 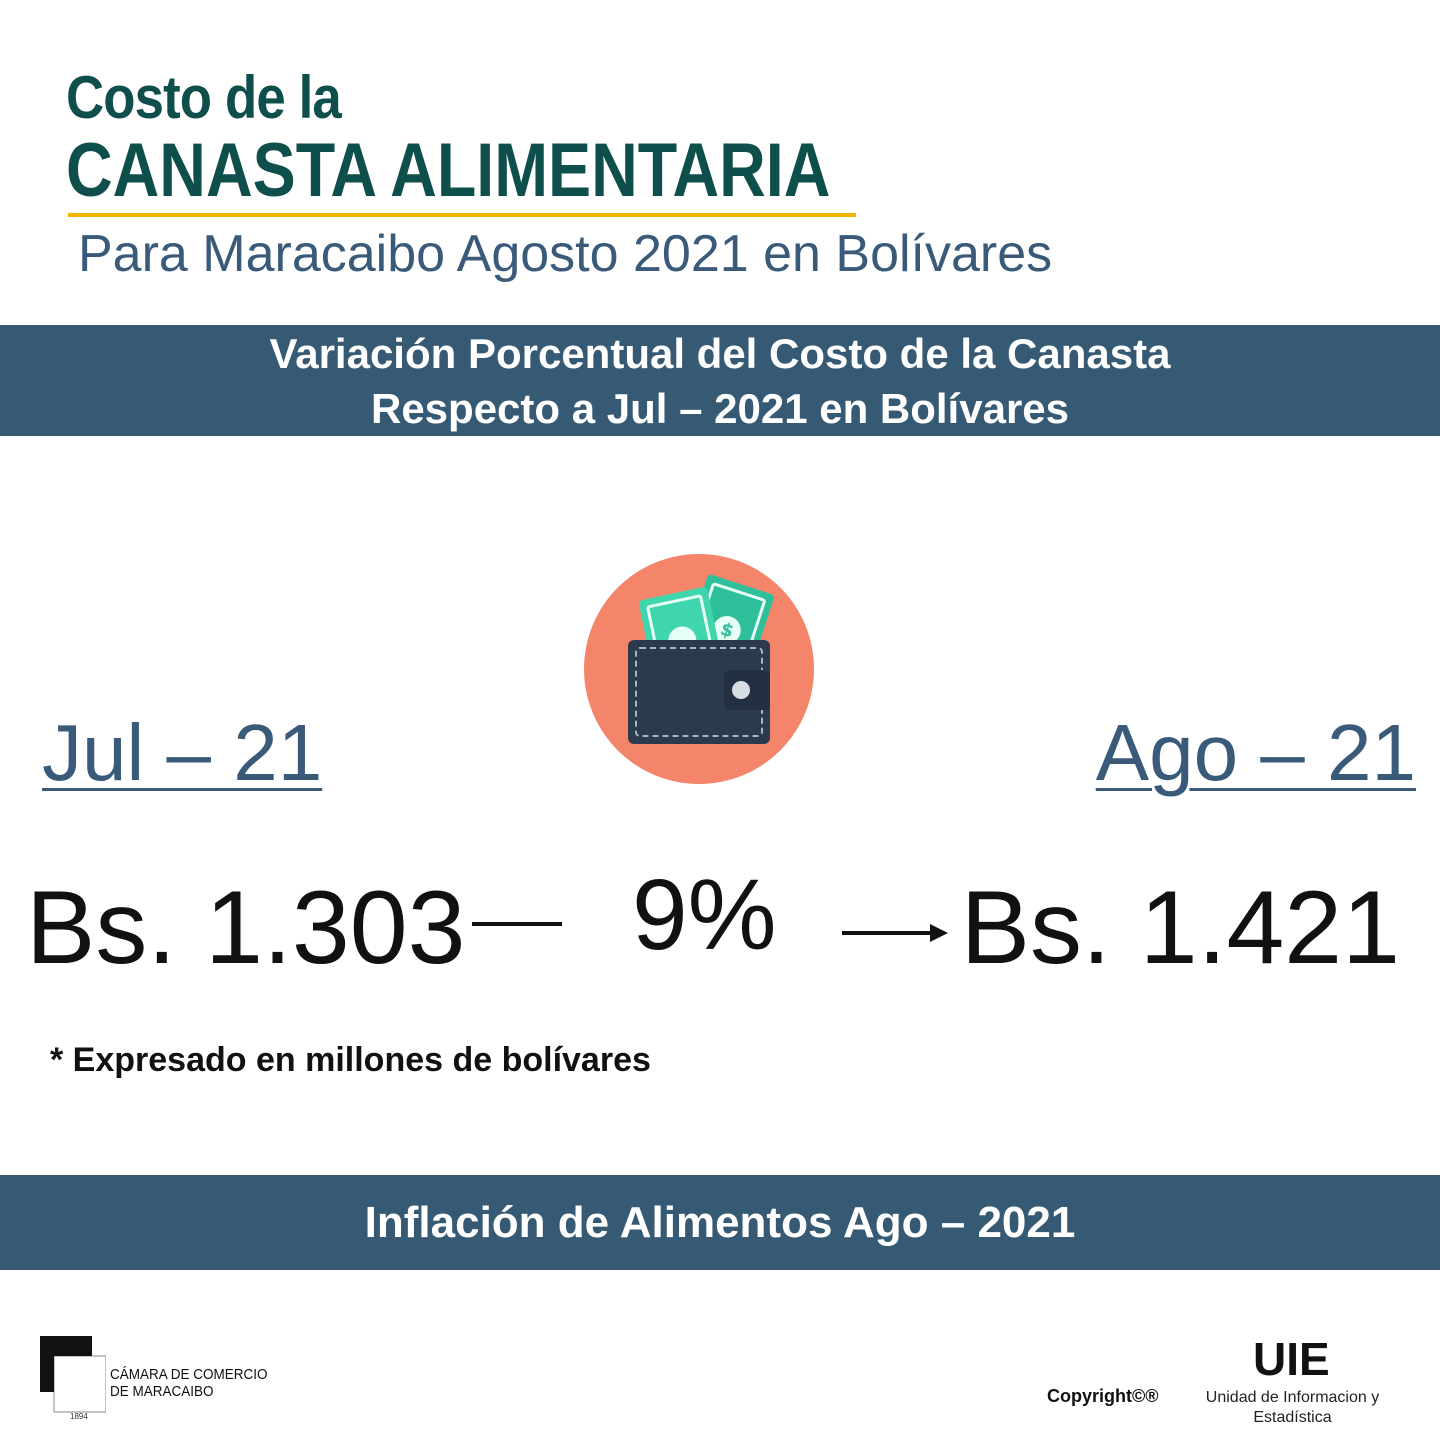 I want to click on copyright: Copyright©®, so click(x=1103, y=1396).